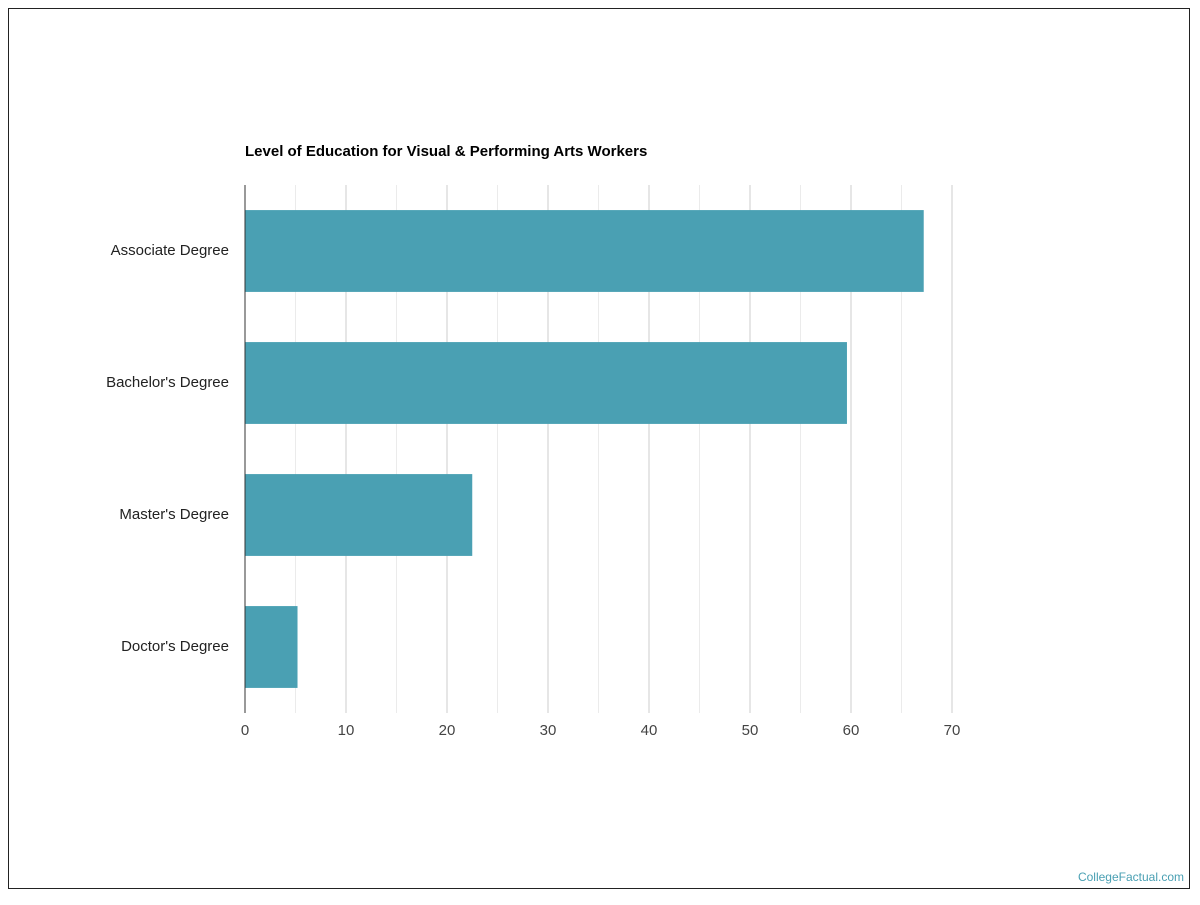  What do you see at coordinates (1131, 877) in the screenshot?
I see `watermark: CollegeFactual.com` at bounding box center [1131, 877].